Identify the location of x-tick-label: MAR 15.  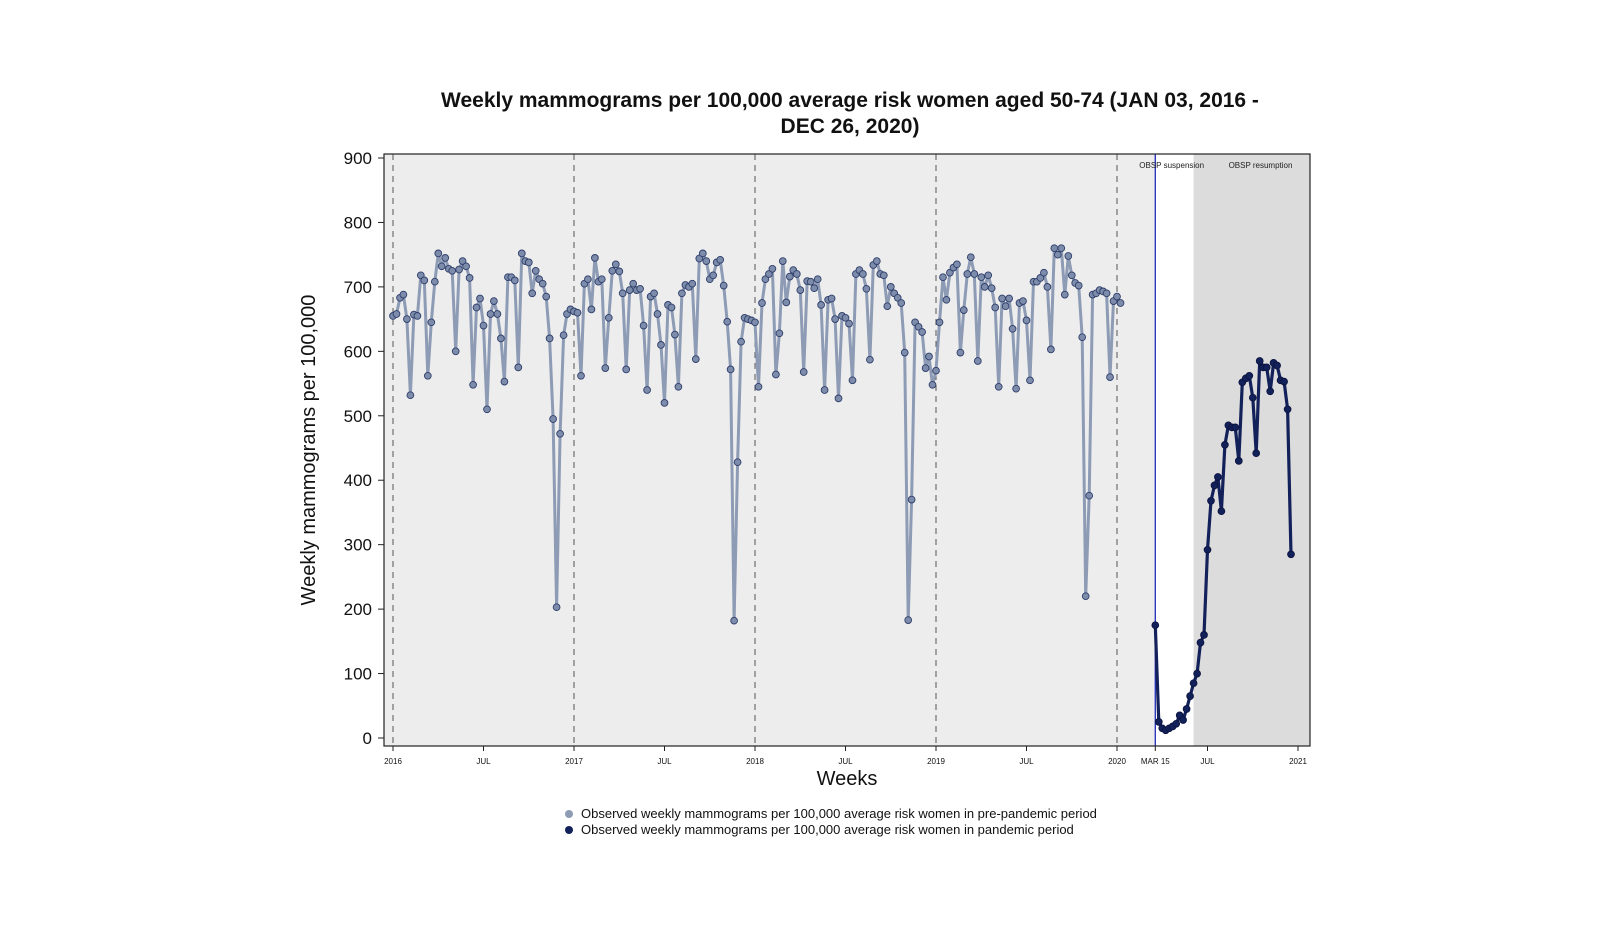
(1155, 761).